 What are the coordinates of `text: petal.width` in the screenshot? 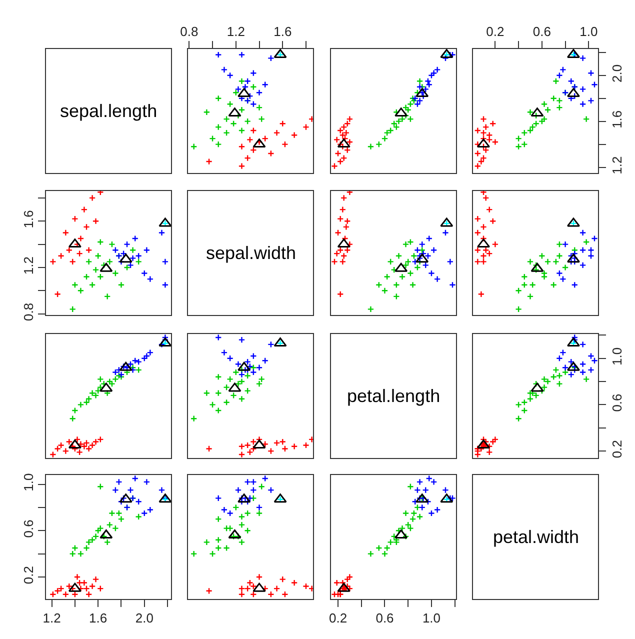 It's located at (536, 537).